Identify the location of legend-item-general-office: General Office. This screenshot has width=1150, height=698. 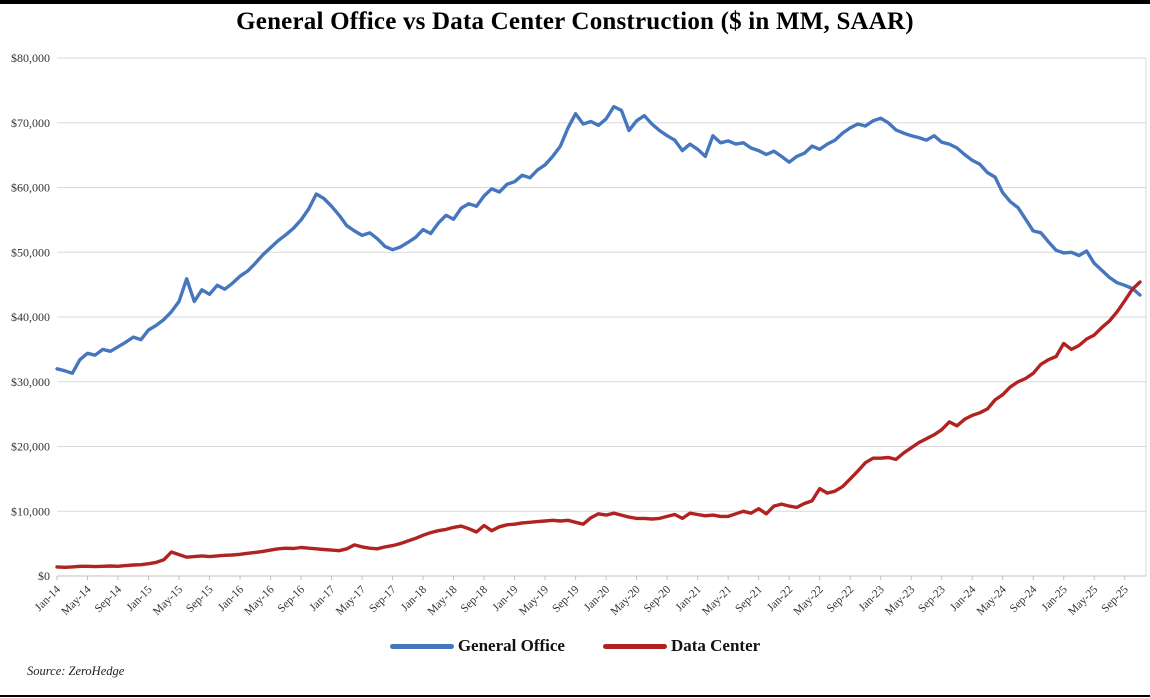
(477, 646).